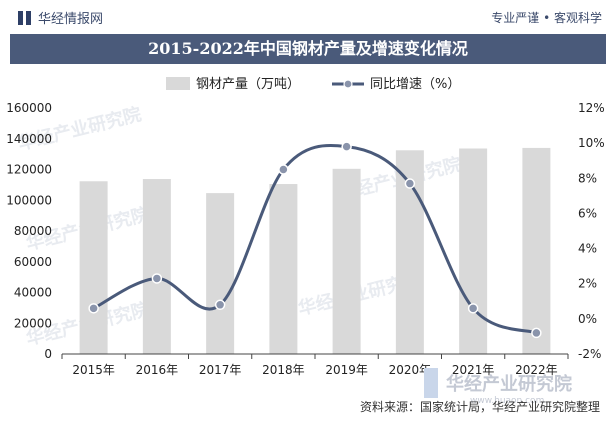 The width and height of the screenshot is (616, 427). What do you see at coordinates (348, 84) in the screenshot?
I see `legend-swatch-point` at bounding box center [348, 84].